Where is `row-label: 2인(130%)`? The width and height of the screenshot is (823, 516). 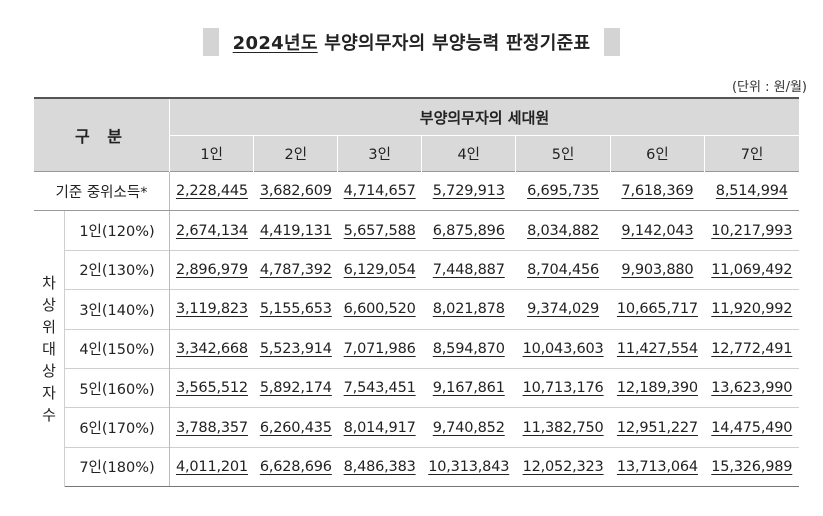 row-label: 2인(130%) is located at coordinates (117, 269).